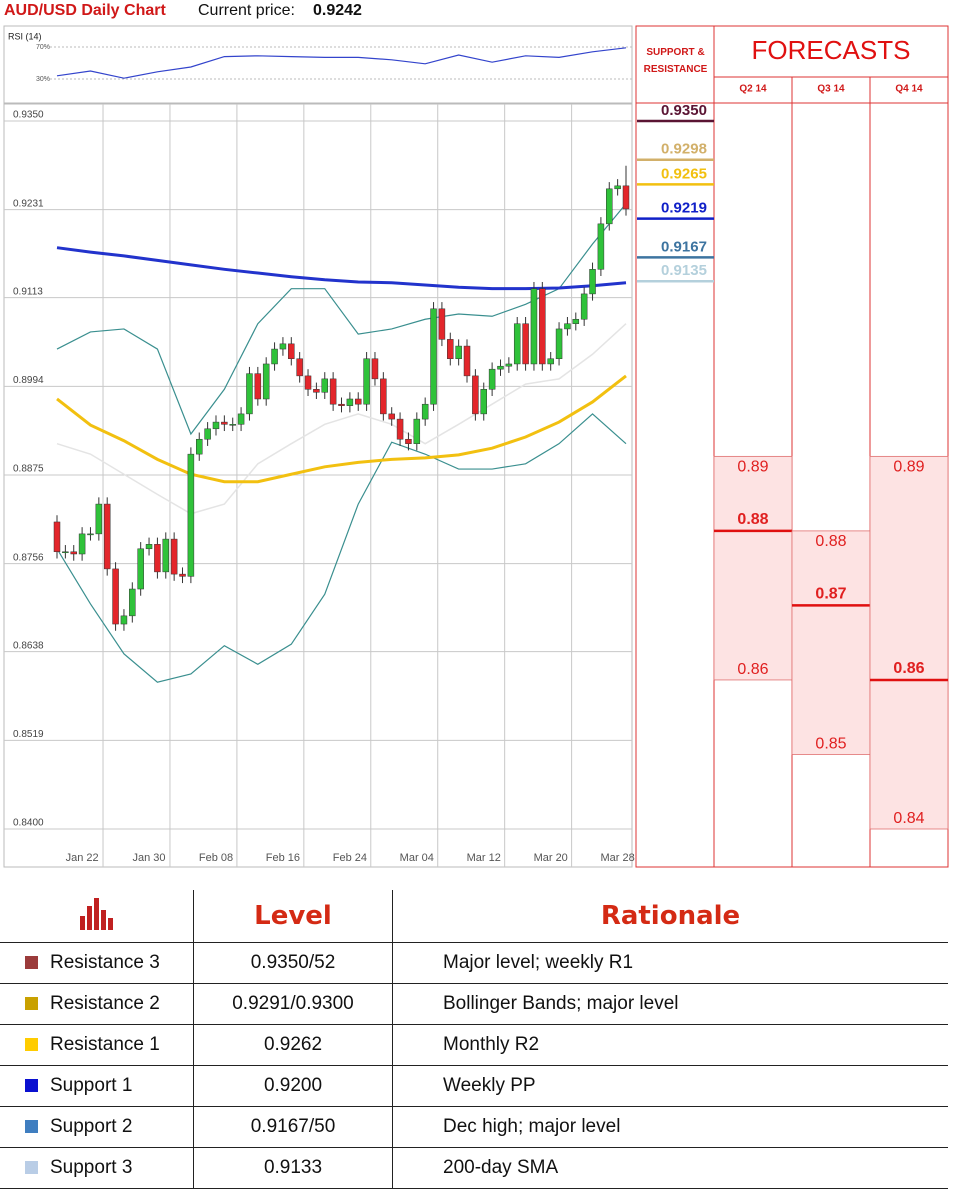 The height and width of the screenshot is (1189, 956). What do you see at coordinates (417, 858) in the screenshot?
I see `x-tick-label: Mar 04` at bounding box center [417, 858].